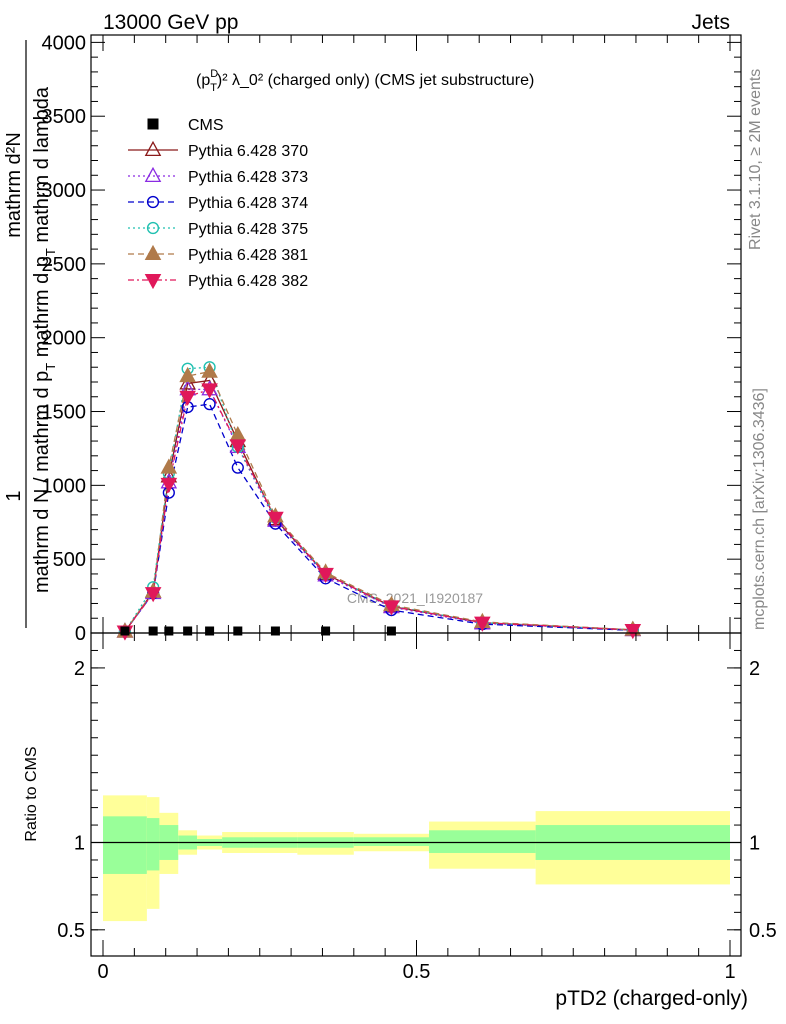 This screenshot has height=1024, width=786. I want to click on legend-entry: Pythia 6.428 370, so click(218, 150).